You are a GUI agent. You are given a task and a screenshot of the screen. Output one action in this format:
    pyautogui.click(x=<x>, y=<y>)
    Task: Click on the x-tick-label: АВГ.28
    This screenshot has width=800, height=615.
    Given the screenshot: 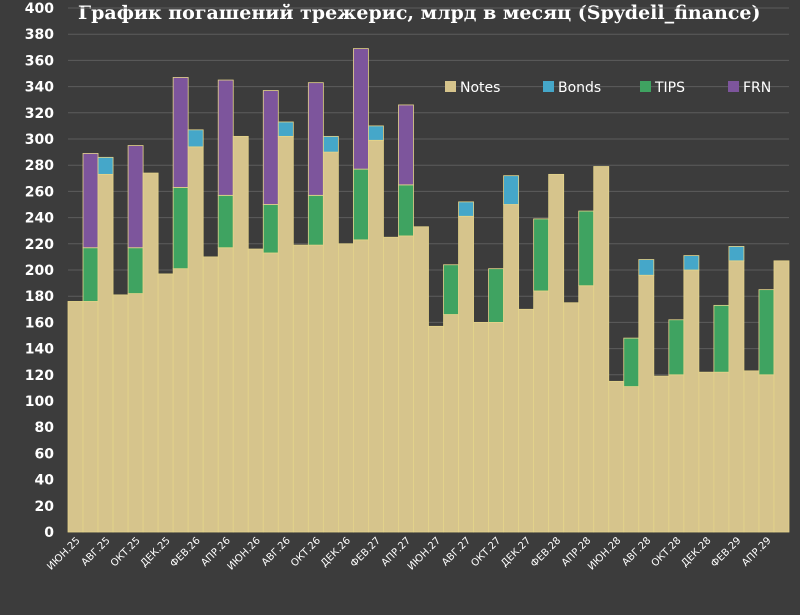 What is the action you would take?
    pyautogui.click(x=636, y=551)
    